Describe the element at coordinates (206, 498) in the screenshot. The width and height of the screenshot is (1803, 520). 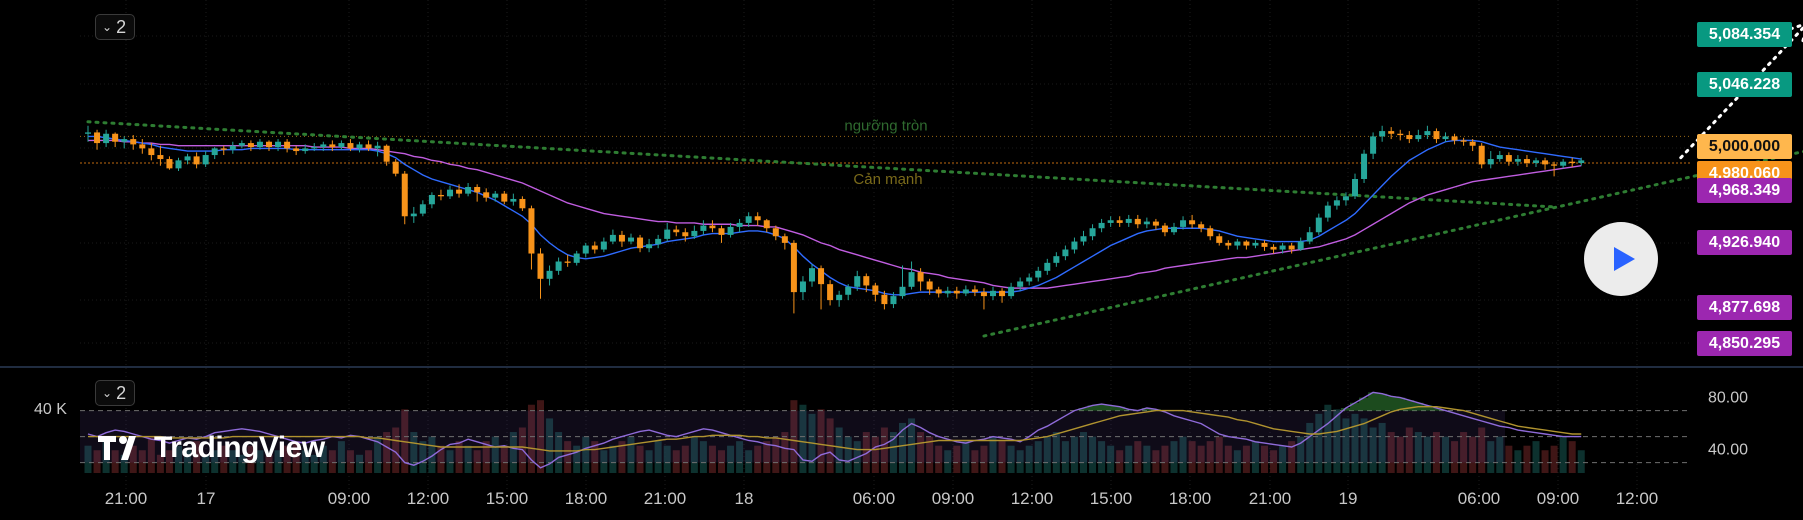
I see `x-axis-tick: 17` at that location.